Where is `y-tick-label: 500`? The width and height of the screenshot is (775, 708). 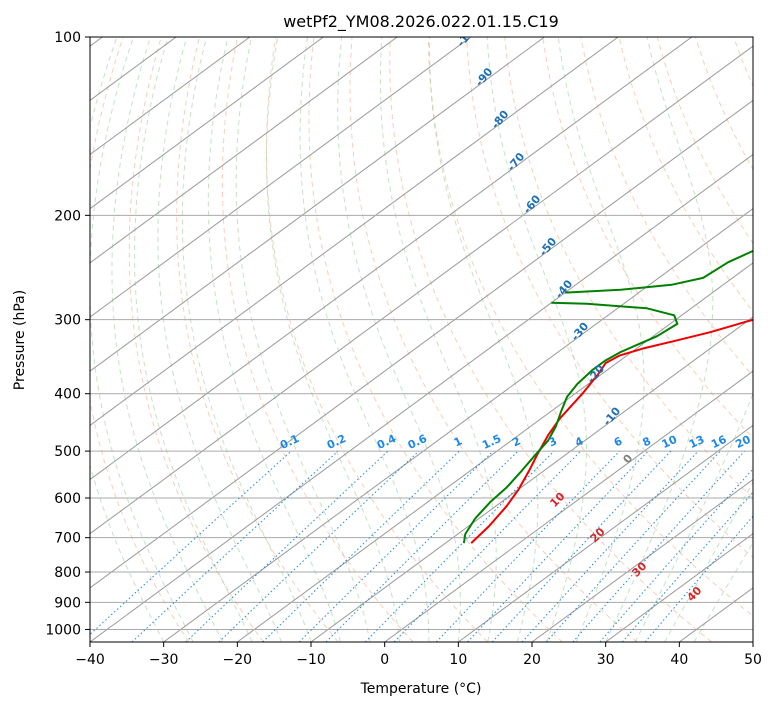
y-tick-label: 500 is located at coordinates (67, 452).